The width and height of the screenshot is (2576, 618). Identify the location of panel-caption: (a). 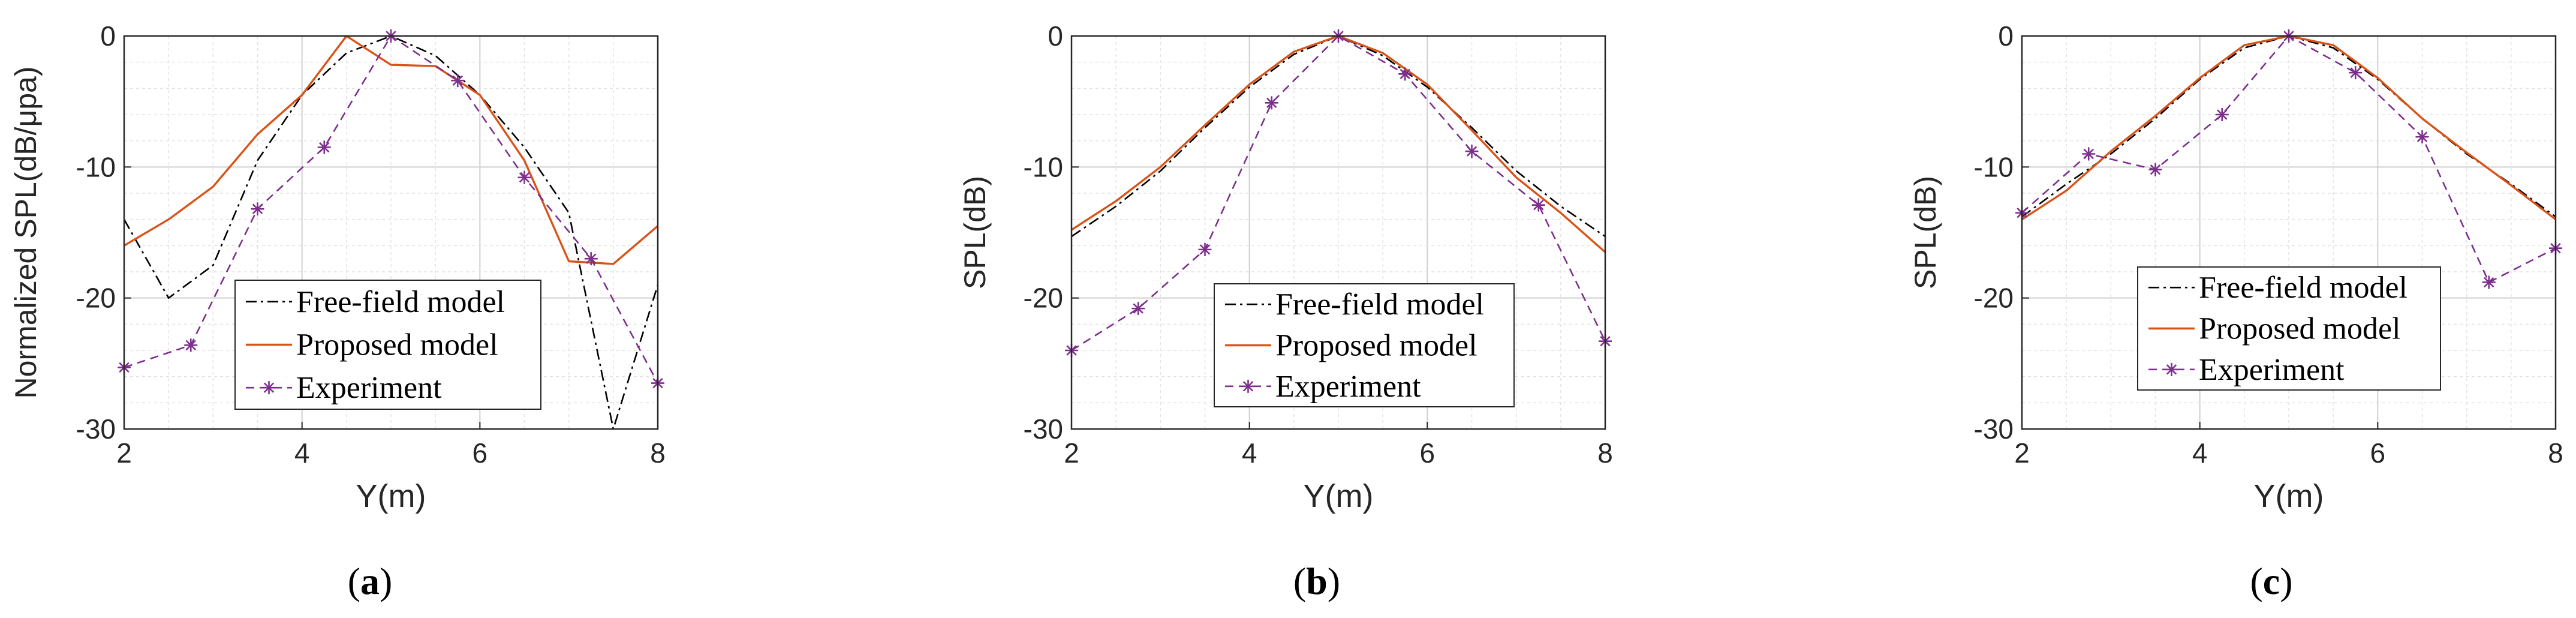
(371, 581).